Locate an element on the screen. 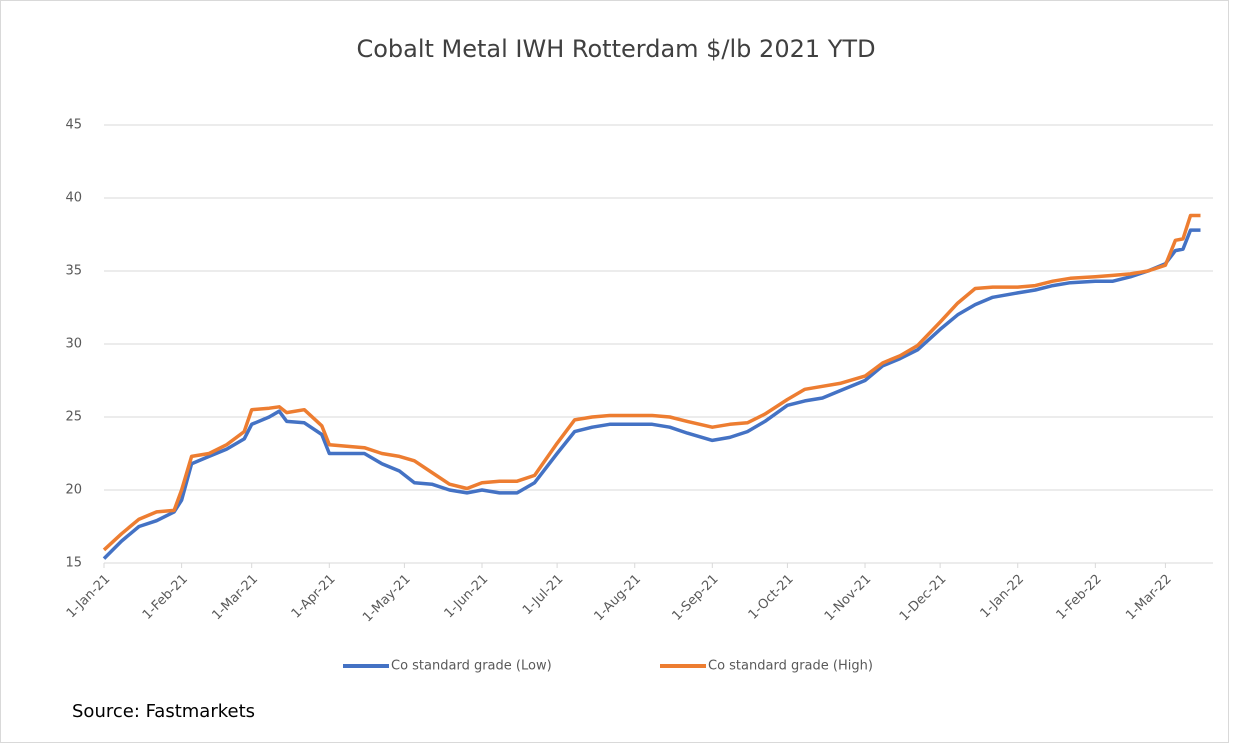 Image resolution: width=1233 pixels, height=743 pixels. y-tick-label: 35 is located at coordinates (73, 271).